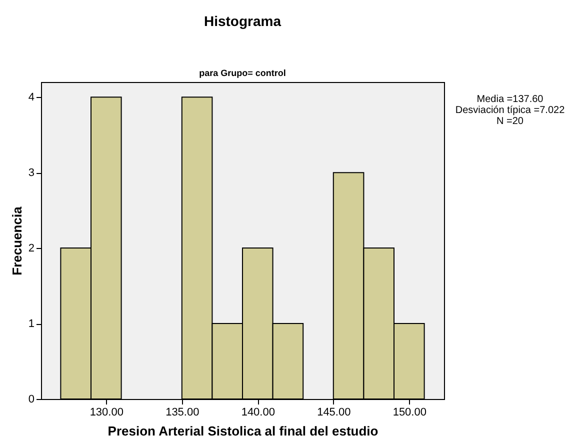 This screenshot has width=577, height=438. What do you see at coordinates (31, 248) in the screenshot?
I see `y-tick-label: 2` at bounding box center [31, 248].